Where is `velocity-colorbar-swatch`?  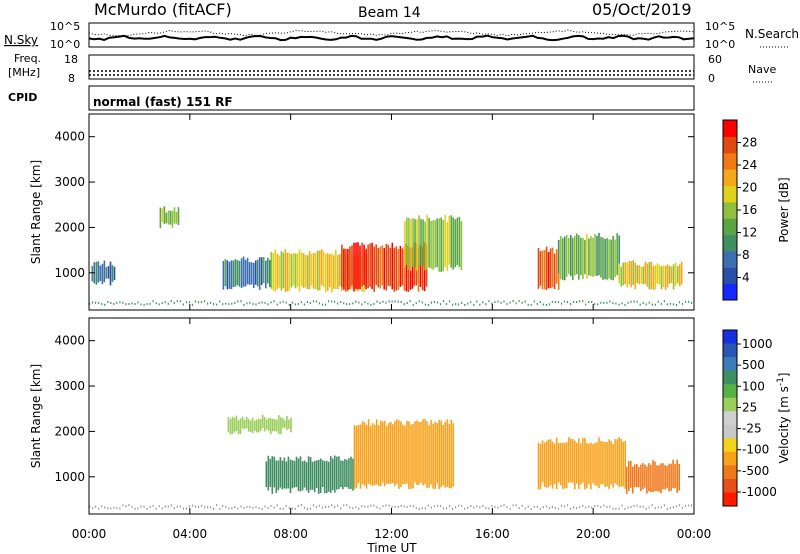
velocity-colorbar-swatch is located at coordinates (730, 364).